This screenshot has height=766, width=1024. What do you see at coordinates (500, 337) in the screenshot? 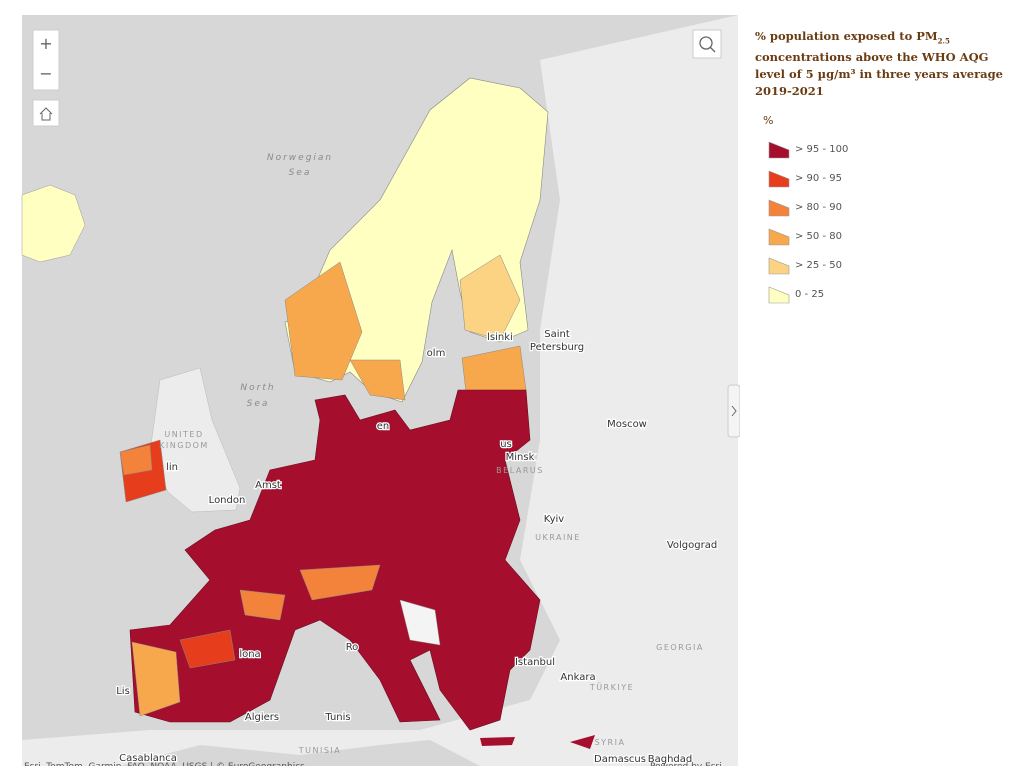
I see `map-label: lsinki` at bounding box center [500, 337].